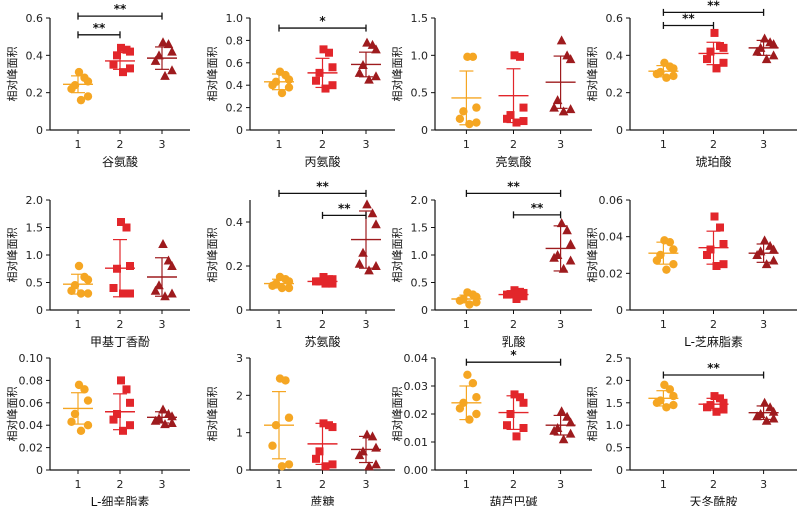 This screenshot has height=506, width=812. I want to click on x-axis-label: 谷氨酸, so click(120, 161).